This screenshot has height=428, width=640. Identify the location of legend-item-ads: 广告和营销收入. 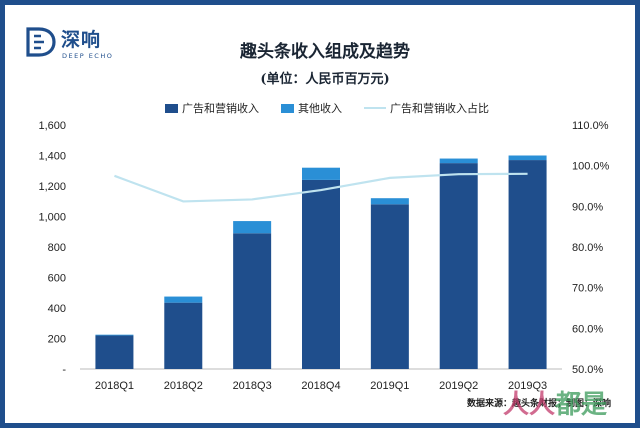
(212, 108).